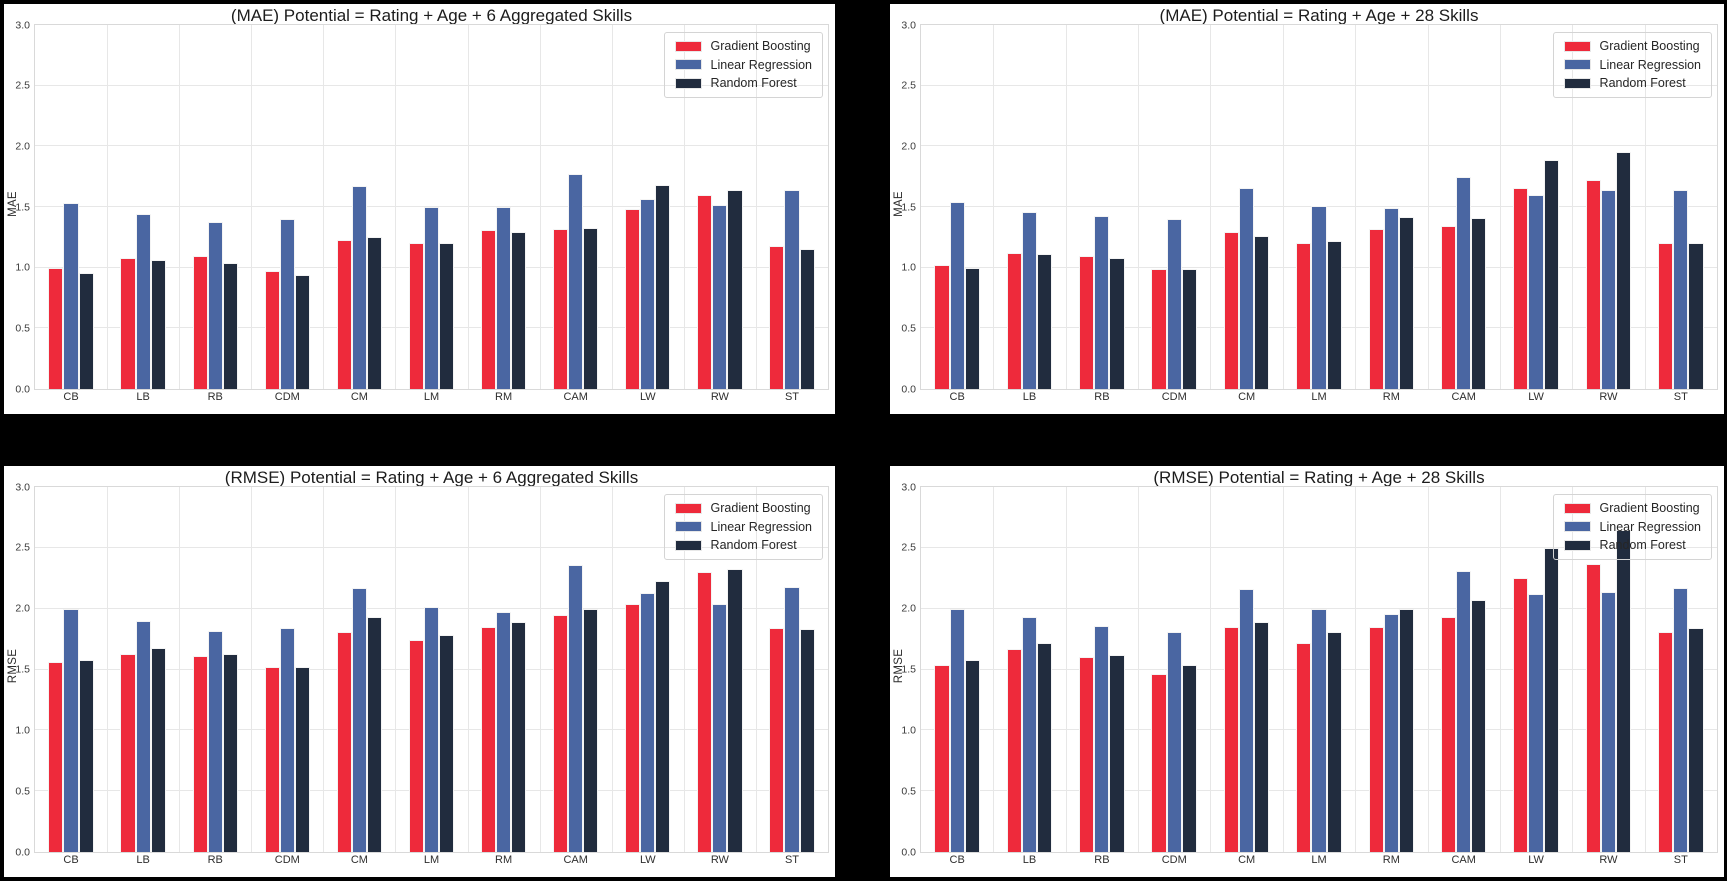  What do you see at coordinates (287, 669) in the screenshot?
I see `bar-group-cdm` at bounding box center [287, 669].